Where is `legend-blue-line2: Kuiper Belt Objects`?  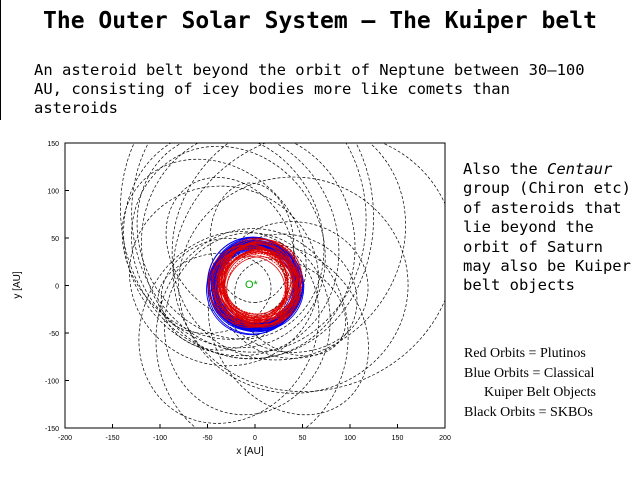 legend-blue-line2: Kuiper Belt Objects is located at coordinates (540, 392).